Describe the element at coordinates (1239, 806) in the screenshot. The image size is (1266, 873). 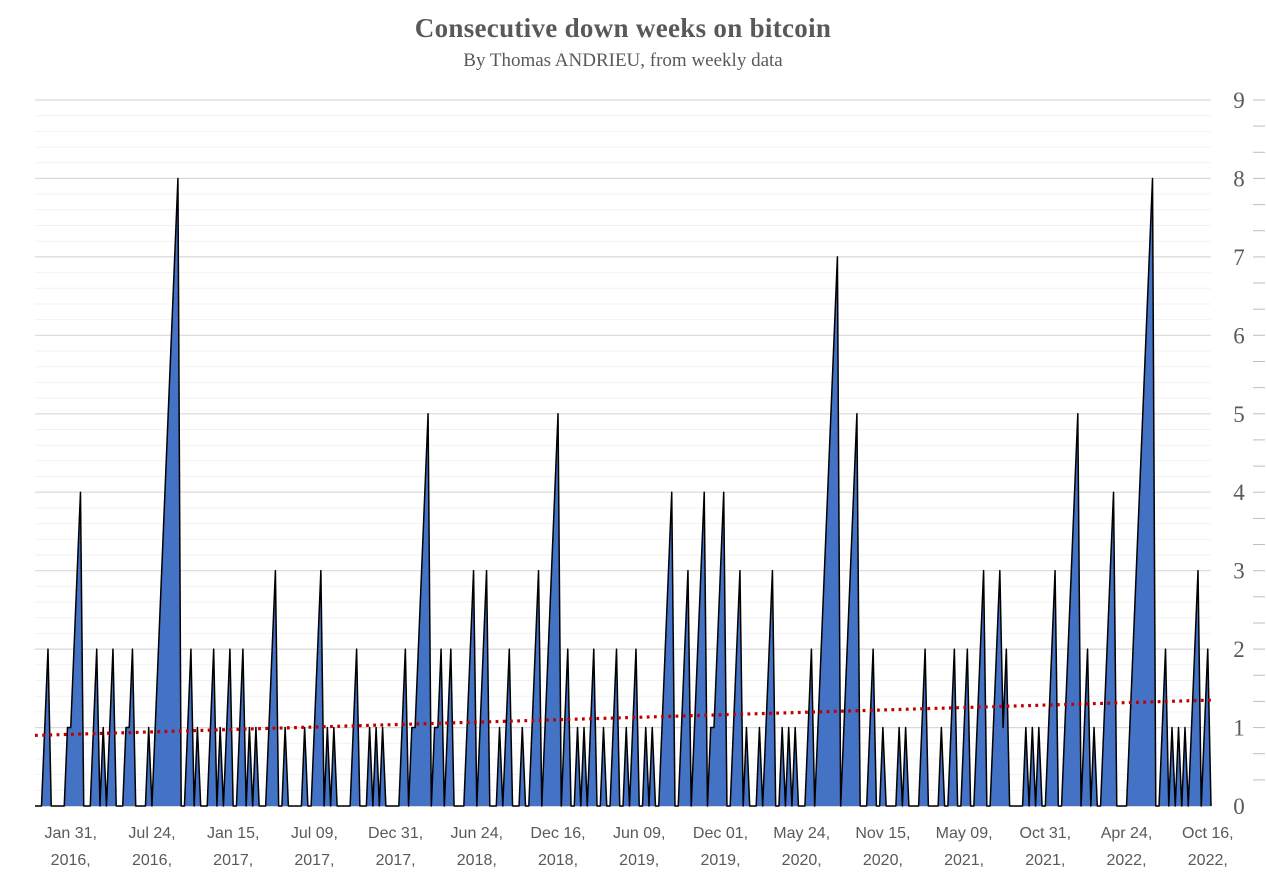
I see `y-axis-label: 0` at that location.